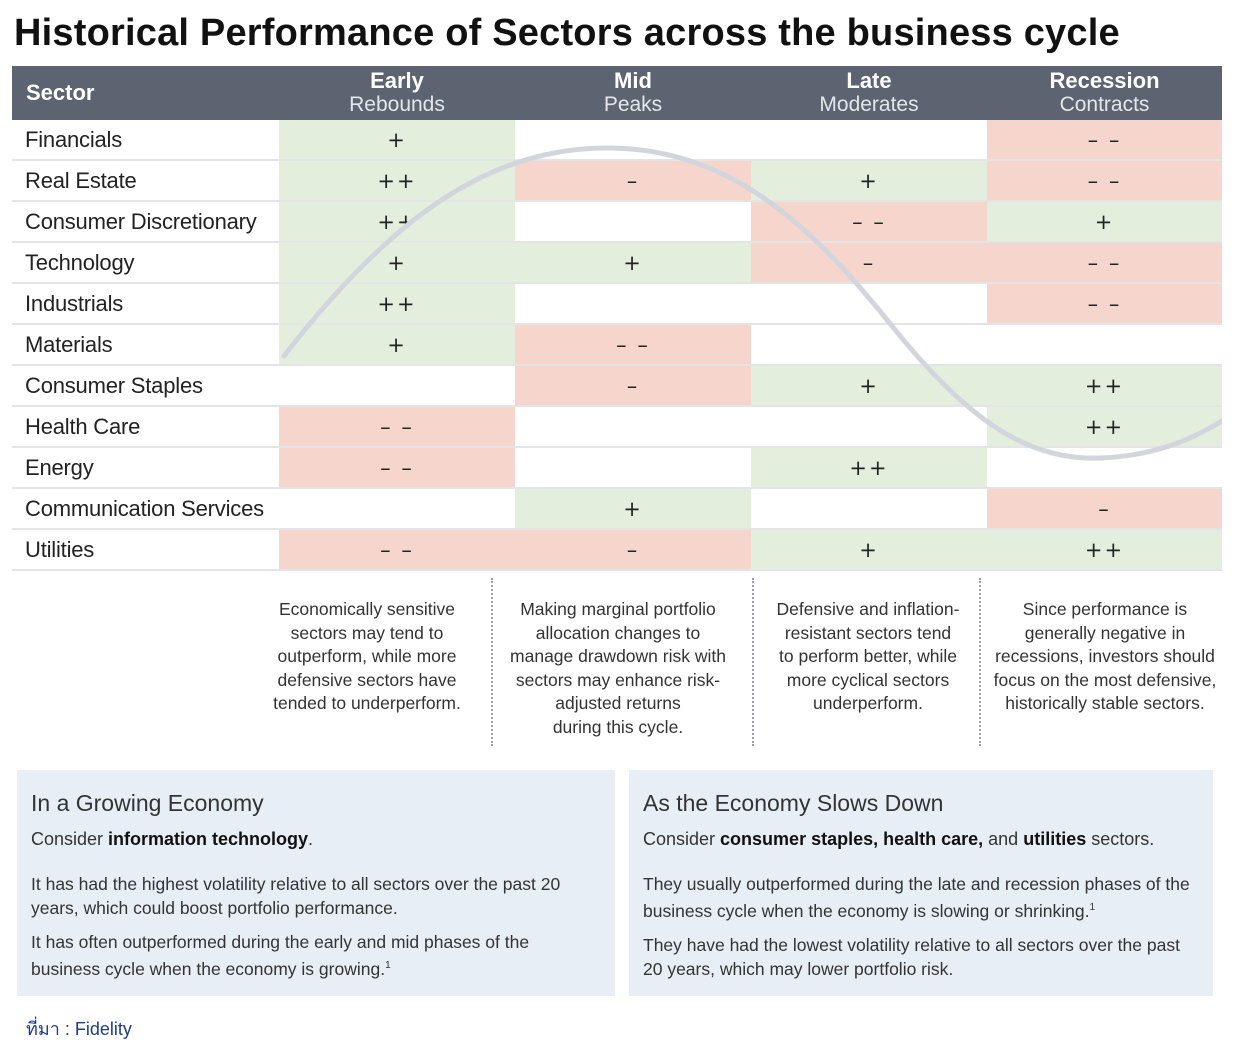 The height and width of the screenshot is (1050, 1236). I want to click on phase-sub: Moderates, so click(869, 104).